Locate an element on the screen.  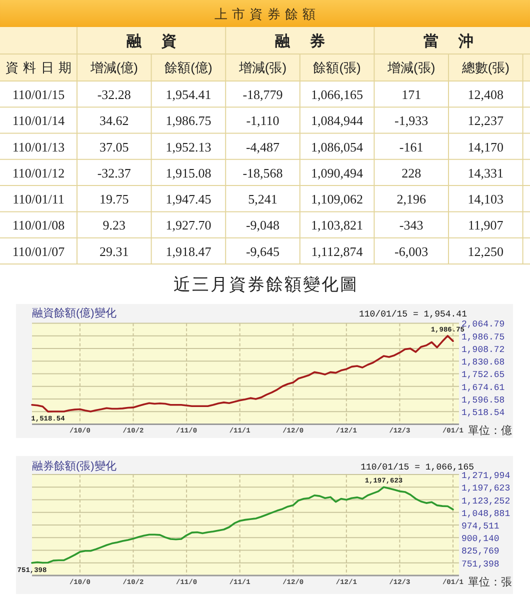
x-tick-label: 餘額(張) is located at coordinates (337, 67).